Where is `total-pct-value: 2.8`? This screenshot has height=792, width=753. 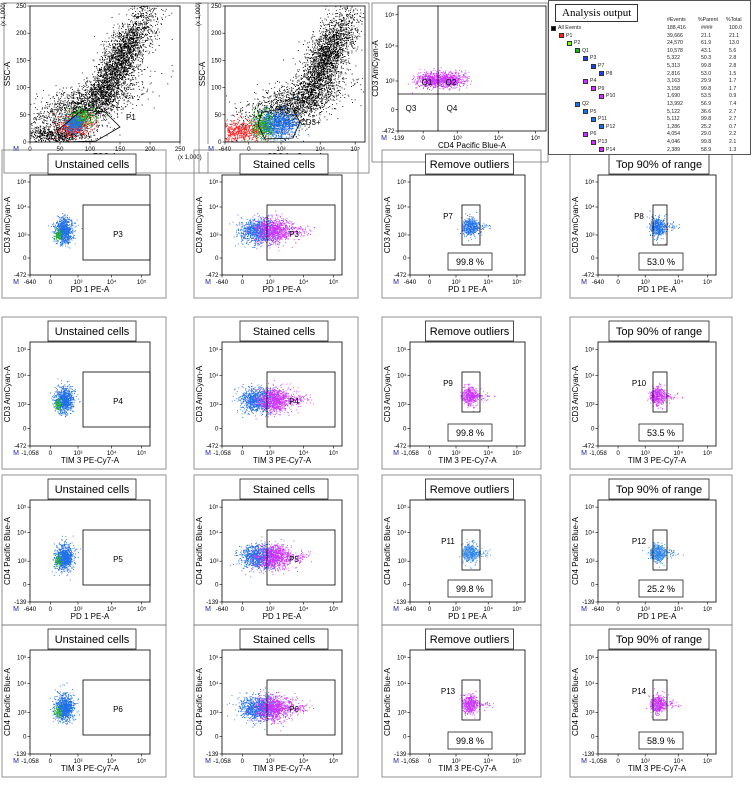
total-pct-value: 2.8 is located at coordinates (733, 66).